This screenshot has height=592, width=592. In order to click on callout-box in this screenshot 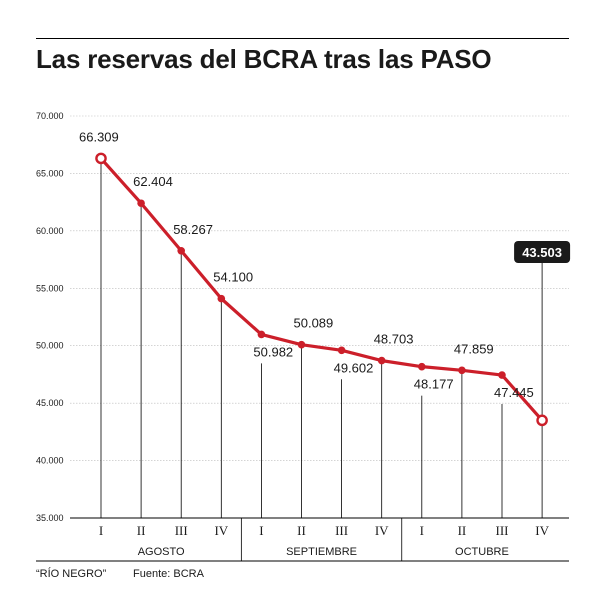, I will do `click(542, 252)`.